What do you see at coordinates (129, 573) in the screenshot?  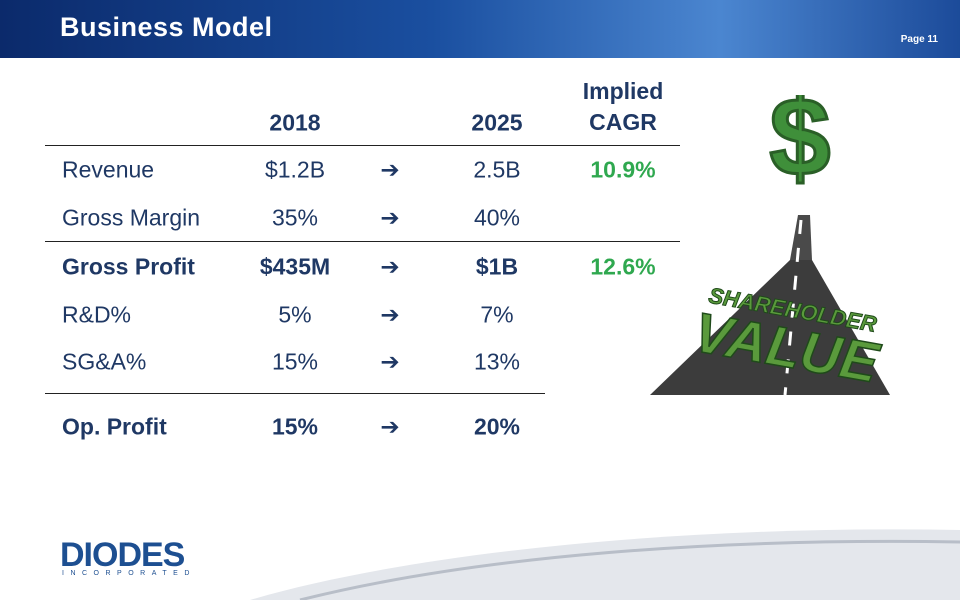 I see `logo-sub: INCORPORATED` at bounding box center [129, 573].